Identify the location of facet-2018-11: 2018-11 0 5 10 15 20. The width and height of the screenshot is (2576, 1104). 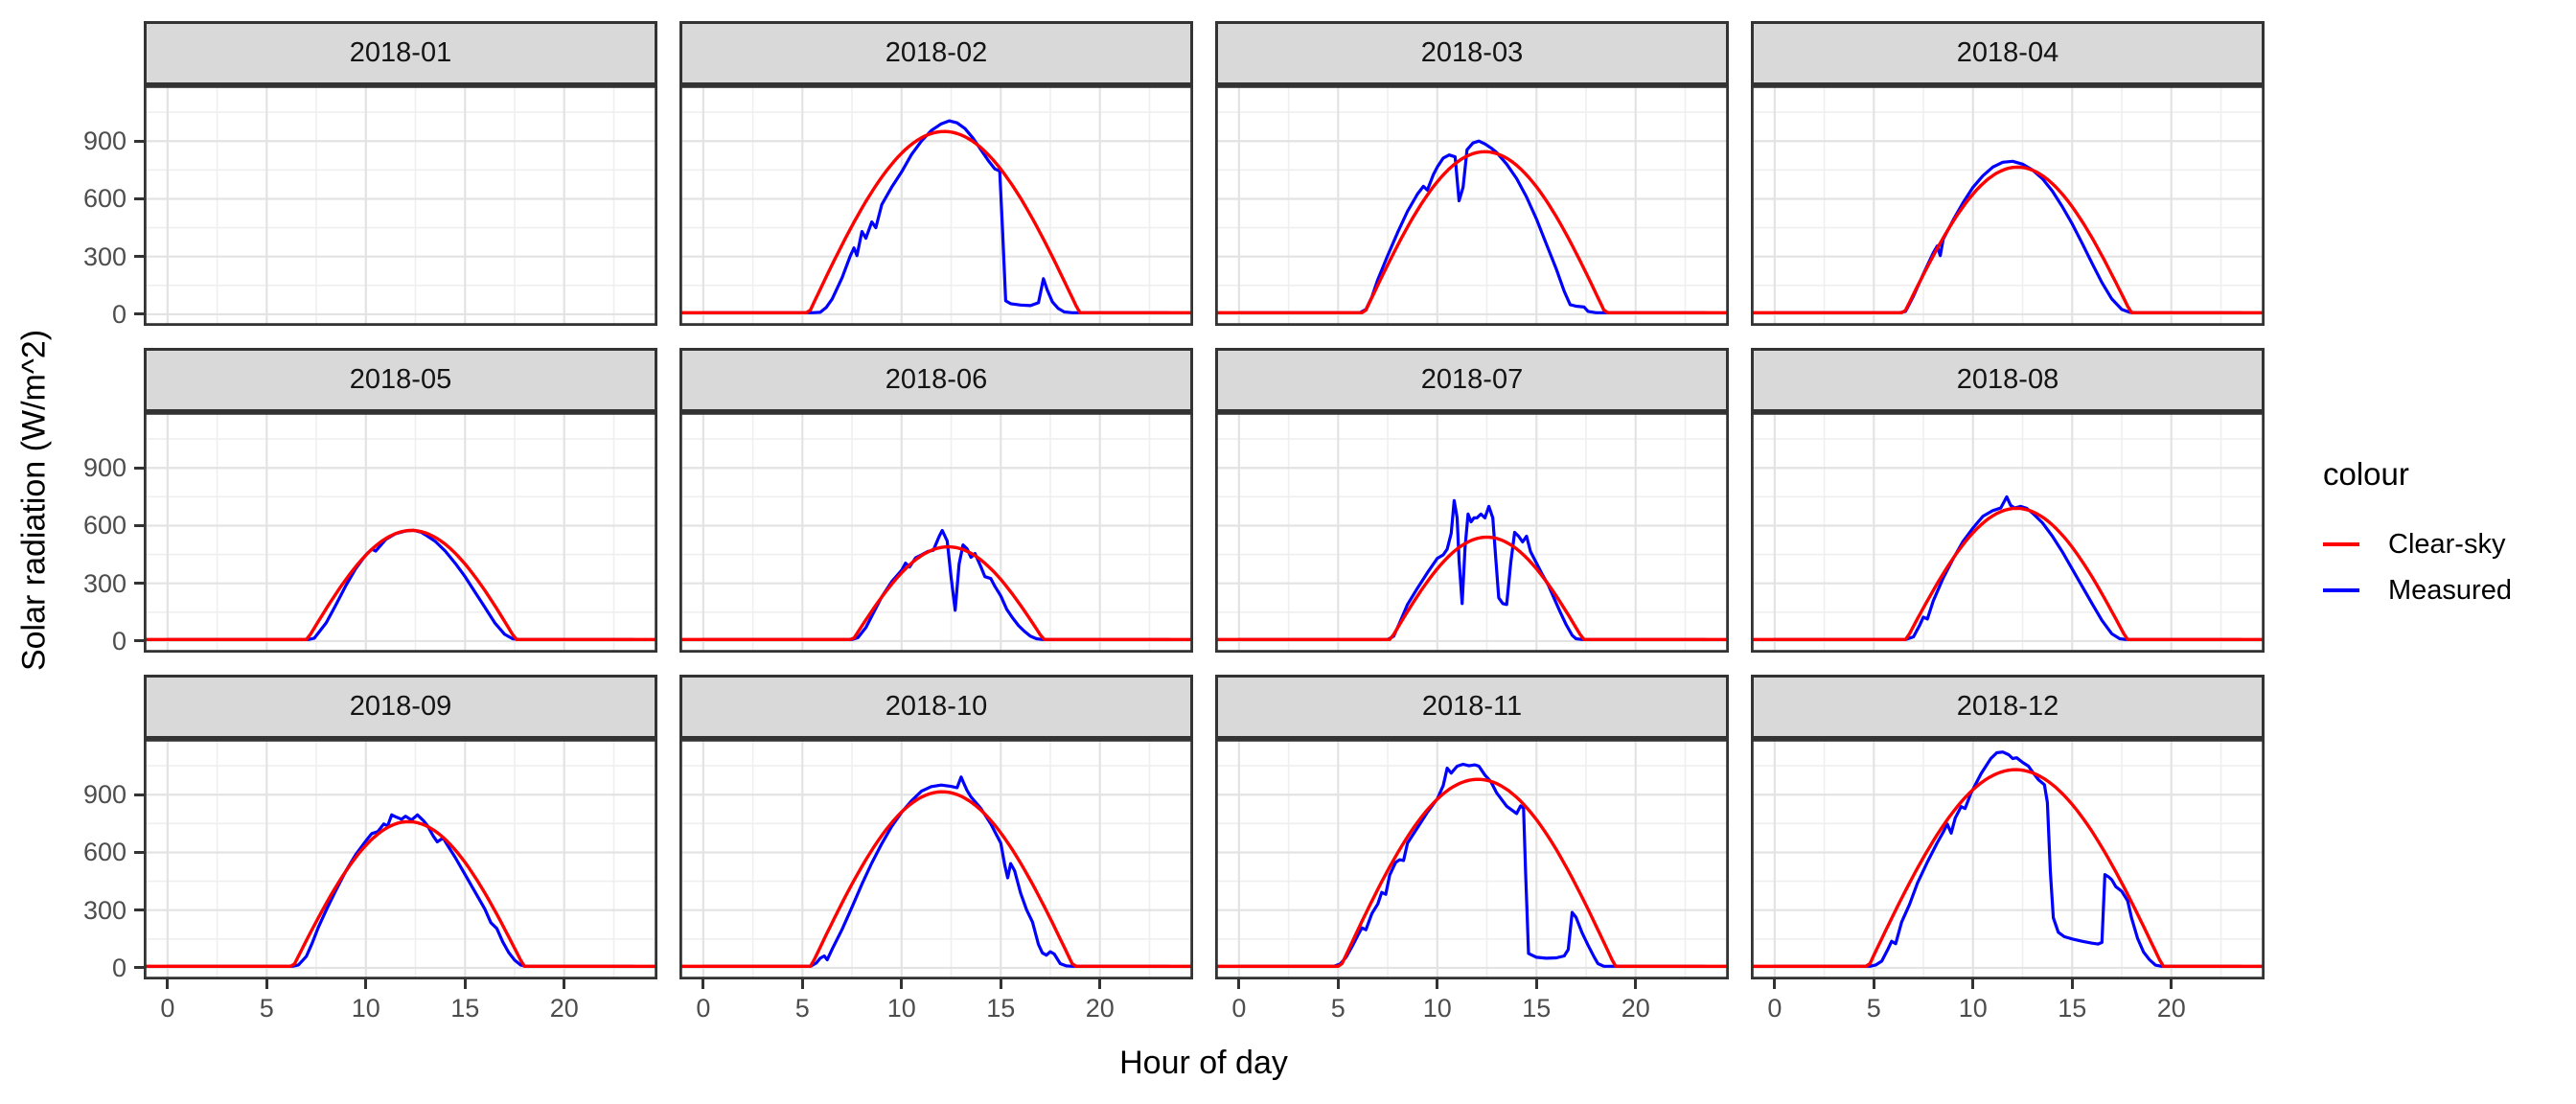
(1472, 849).